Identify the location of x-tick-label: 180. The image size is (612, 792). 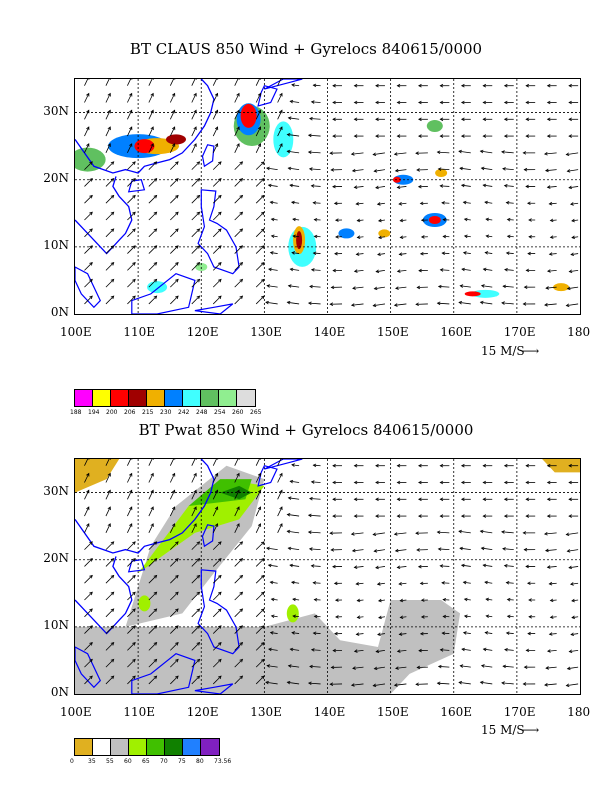
(579, 332).